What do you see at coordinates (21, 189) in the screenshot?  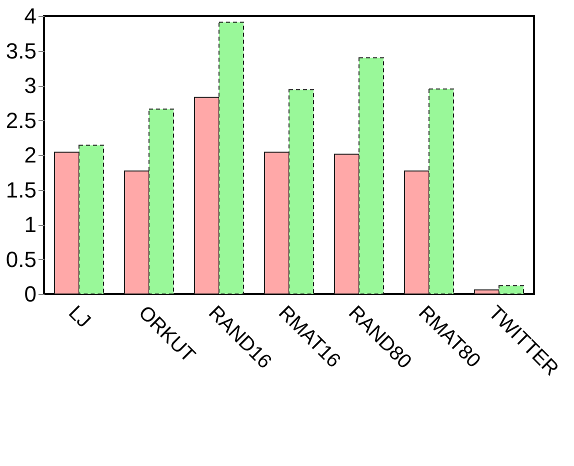 I see `y-tick-label: 1.5` at bounding box center [21, 189].